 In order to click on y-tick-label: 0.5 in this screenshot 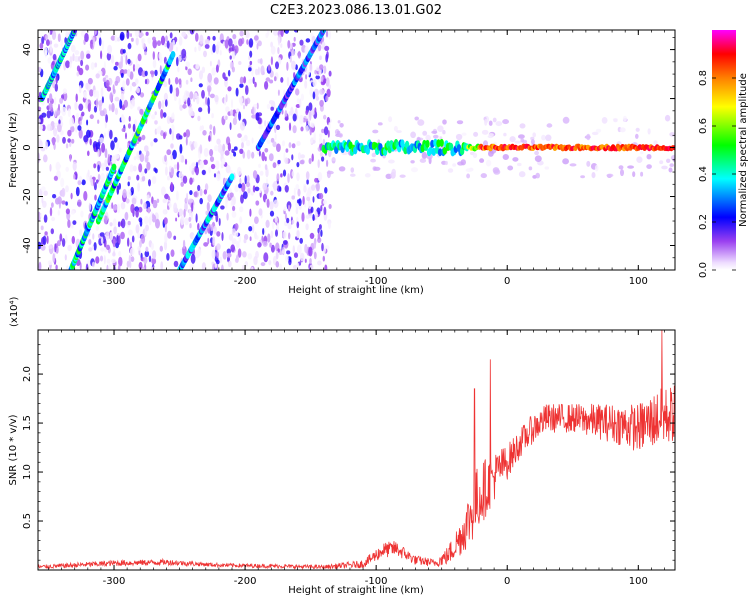, I will do `click(27, 521)`.